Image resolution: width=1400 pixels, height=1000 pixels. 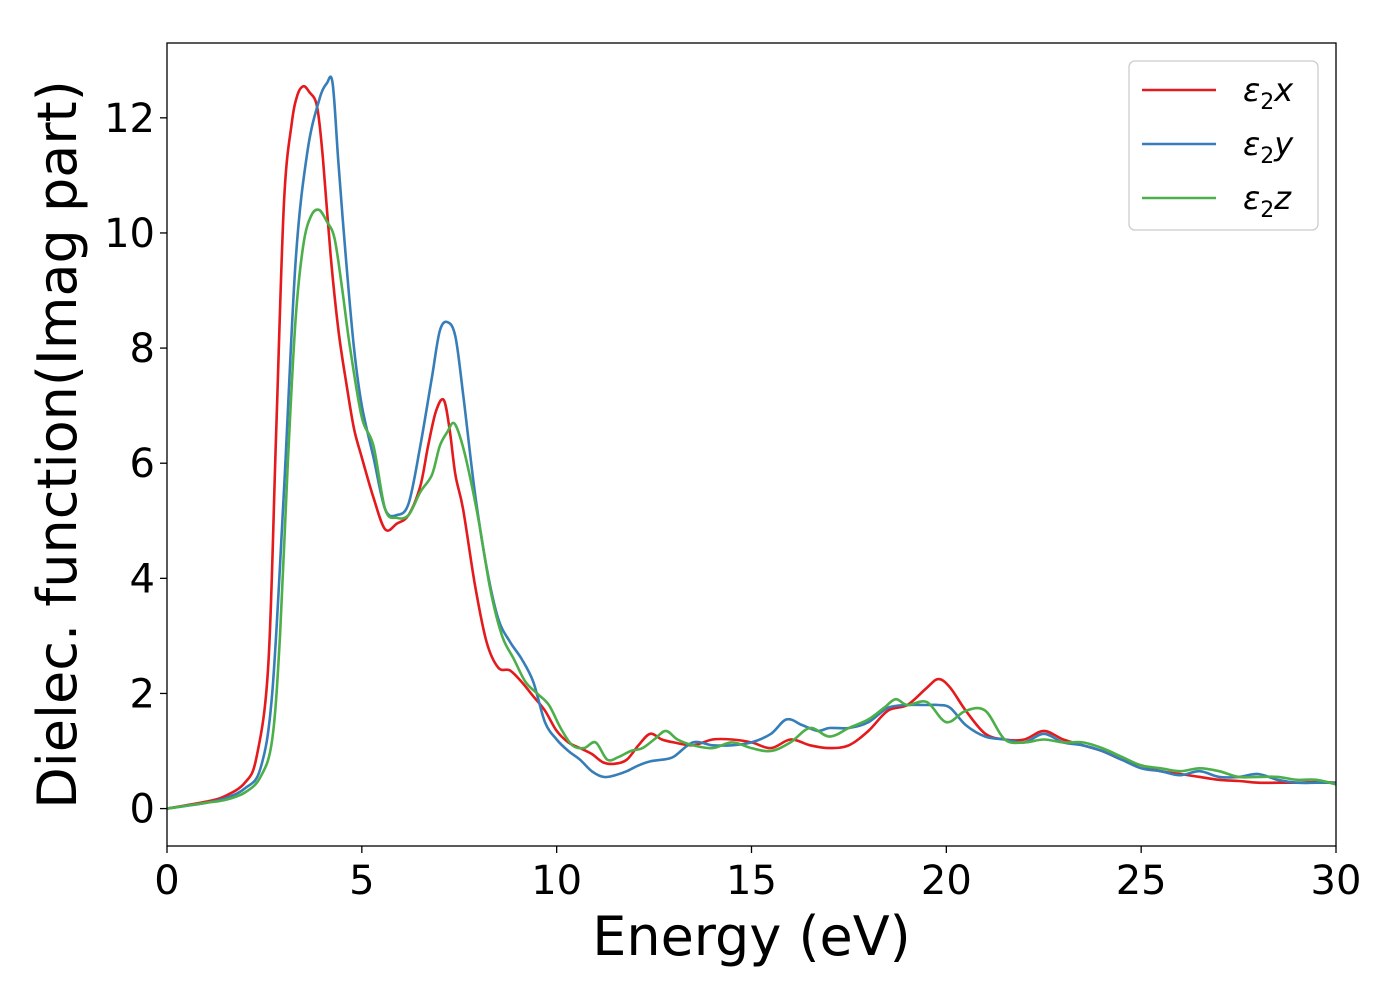 What do you see at coordinates (946, 881) in the screenshot?
I see `x-tick-label: 20` at bounding box center [946, 881].